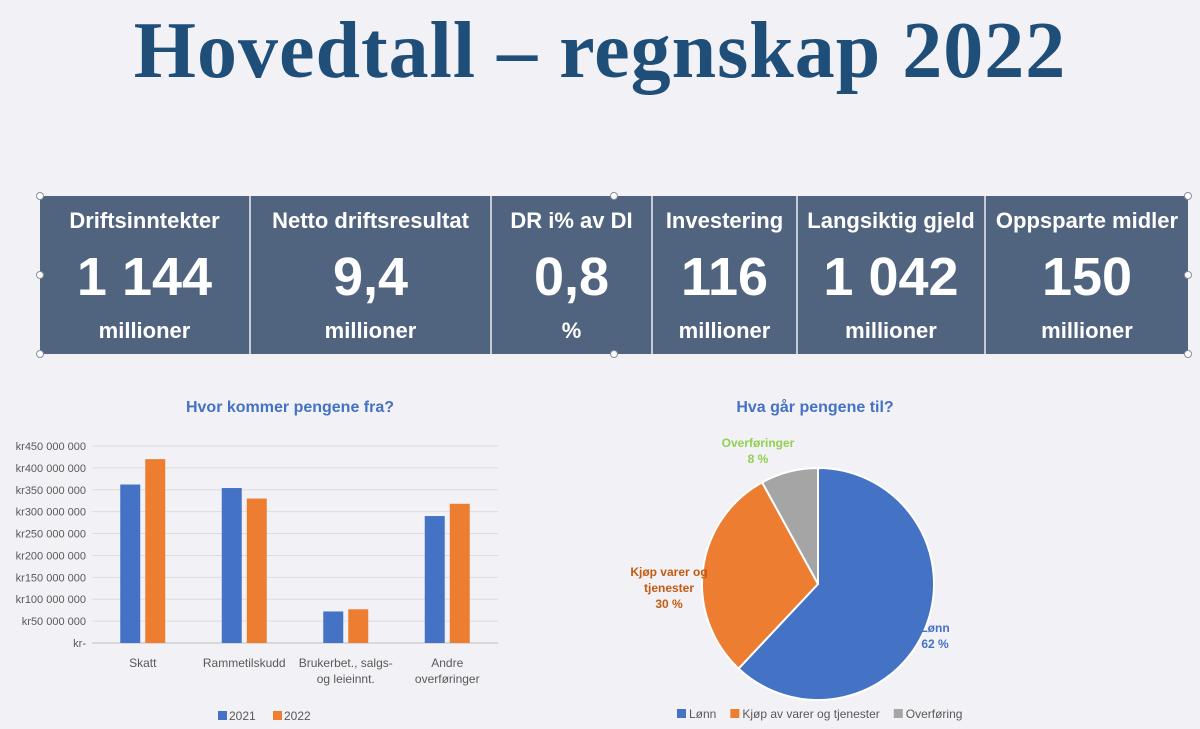 Image resolution: width=1200 pixels, height=729 pixels. What do you see at coordinates (724, 220) in the screenshot?
I see `kpi-heading: Investering` at bounding box center [724, 220].